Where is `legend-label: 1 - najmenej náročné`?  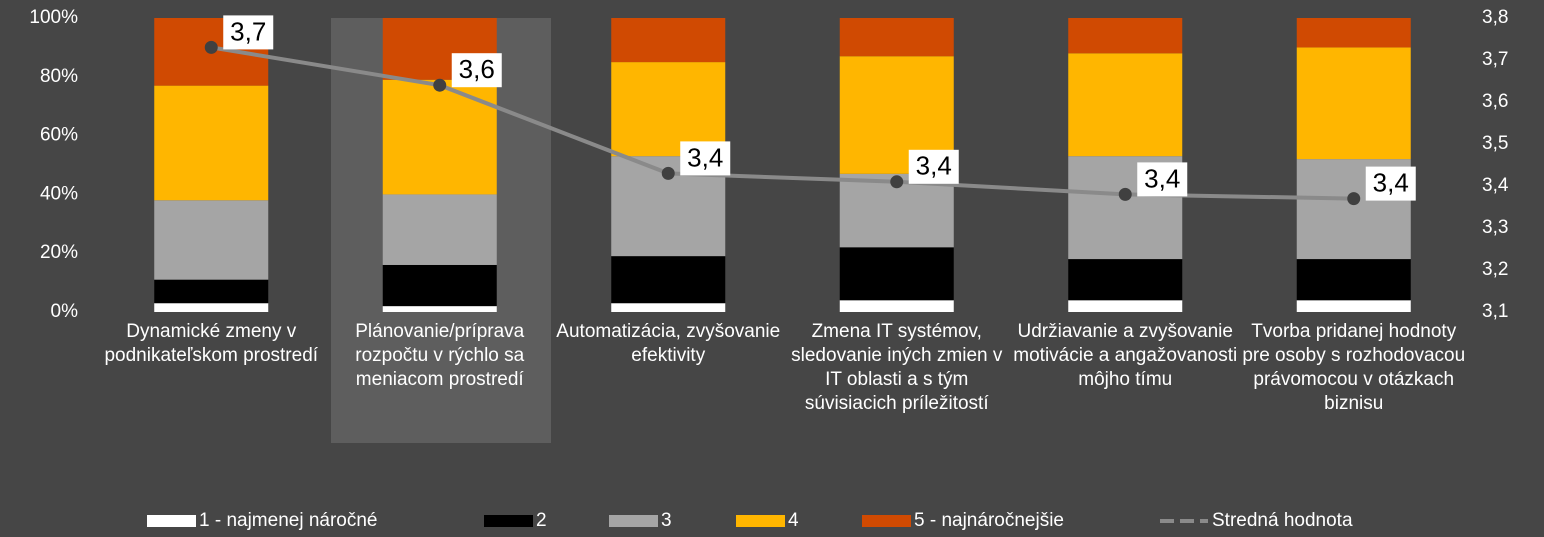
legend-label: 1 - najmenej náročné is located at coordinates (288, 520).